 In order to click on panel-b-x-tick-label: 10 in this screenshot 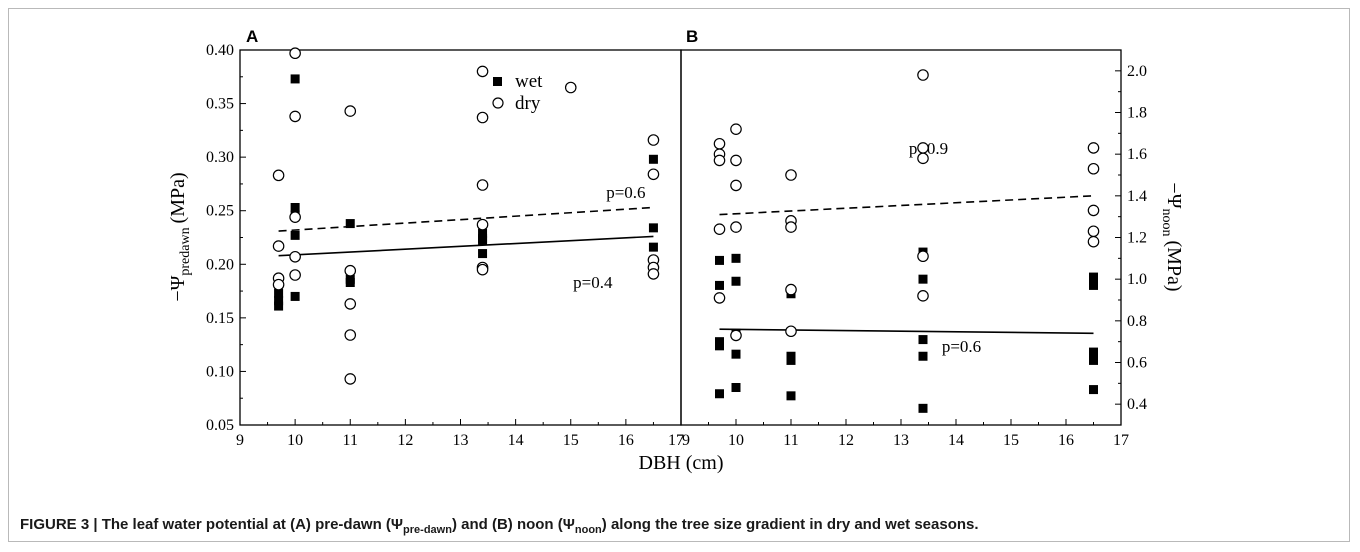, I will do `click(736, 440)`.